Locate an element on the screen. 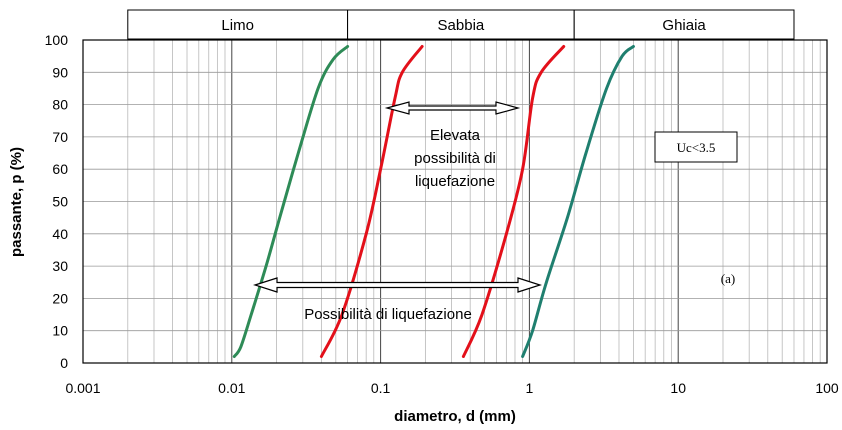 The height and width of the screenshot is (430, 842). y-tick-labels: 0 10 20 30 40 50 60 70 80 90 100 is located at coordinates (57, 201).